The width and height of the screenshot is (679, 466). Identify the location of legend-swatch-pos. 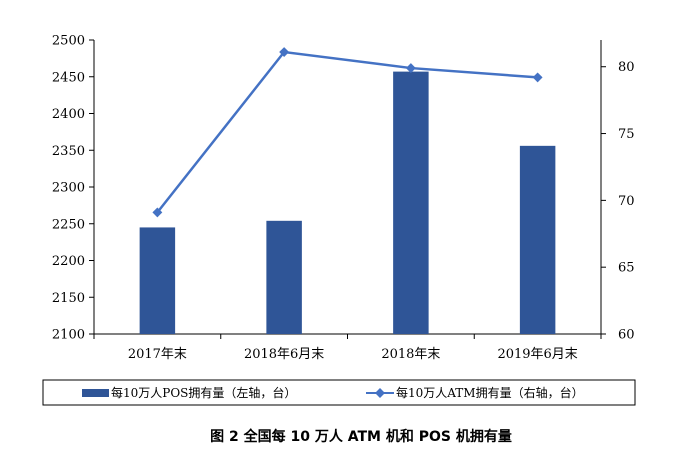
(95, 393).